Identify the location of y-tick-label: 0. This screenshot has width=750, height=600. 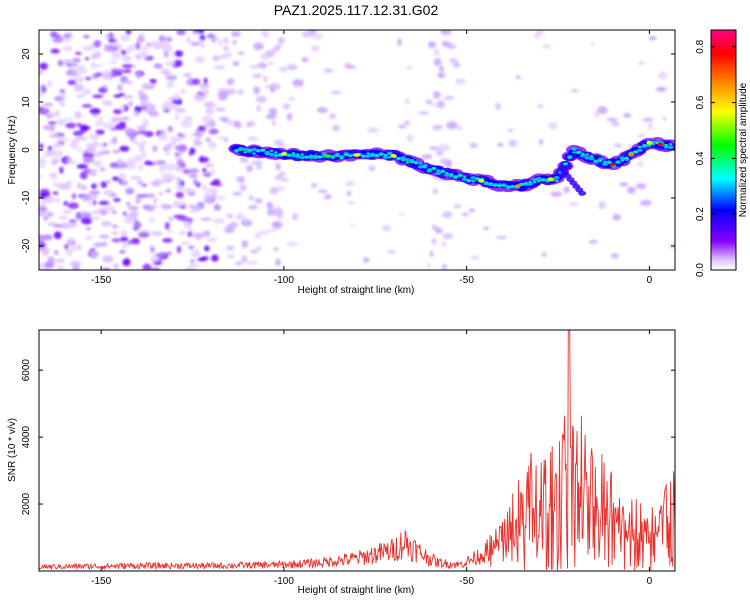
(26, 150).